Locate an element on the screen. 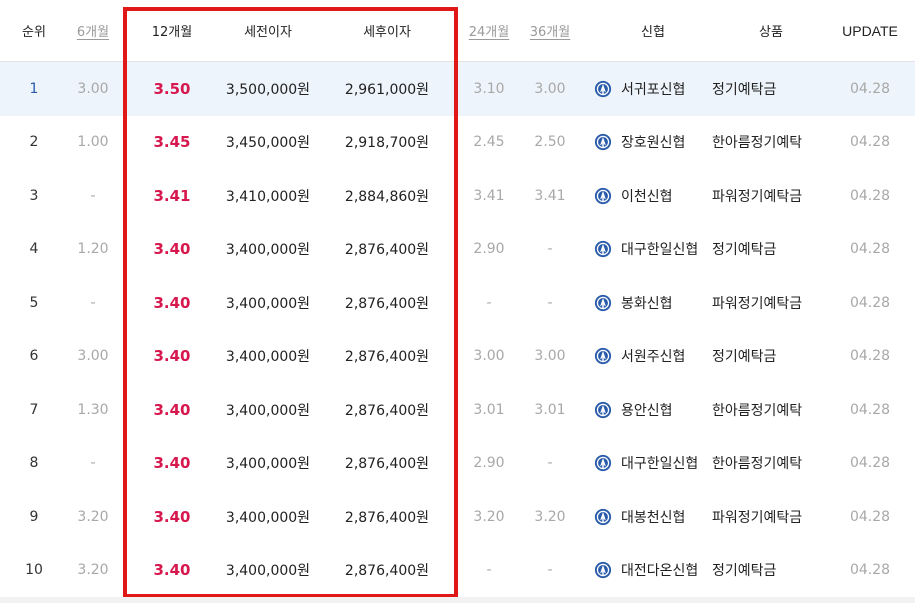  pretax-interest-cell: 3,410,000원 is located at coordinates (268, 196).